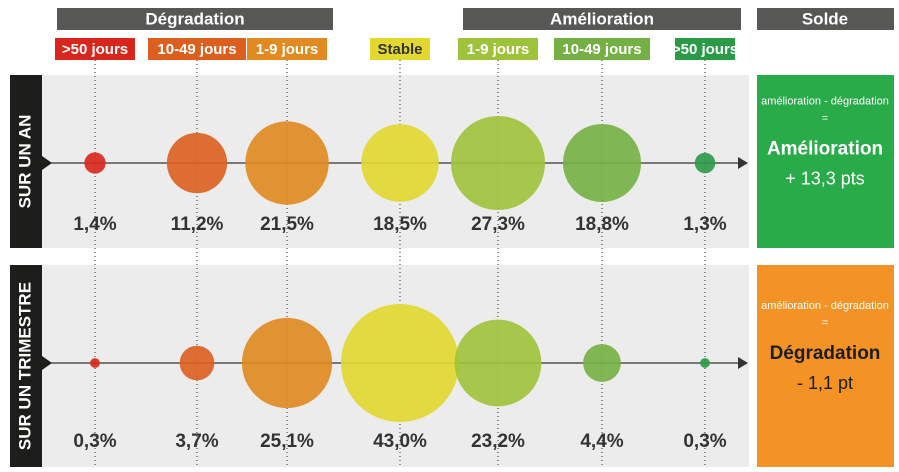  What do you see at coordinates (196, 441) in the screenshot?
I see `value-label: 3,7%` at bounding box center [196, 441].